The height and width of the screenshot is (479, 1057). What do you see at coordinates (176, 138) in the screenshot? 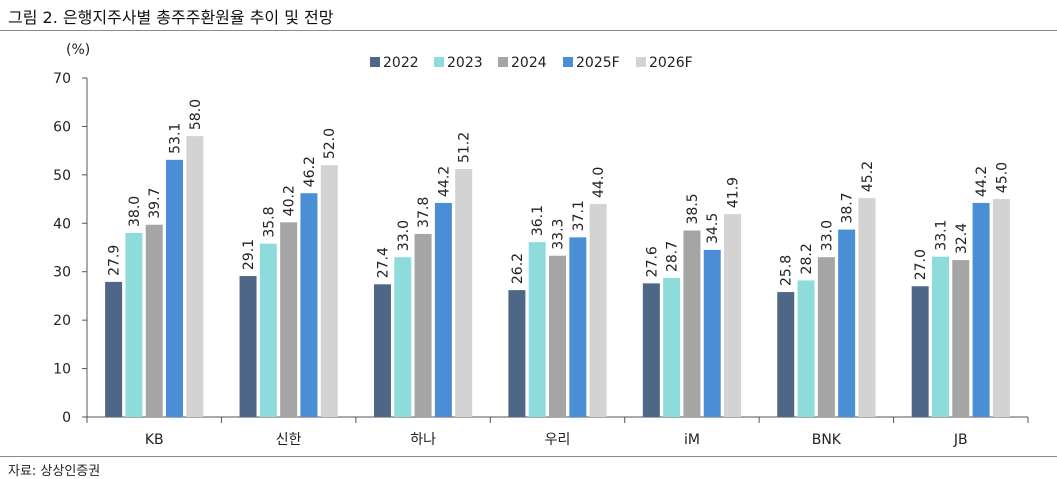
I see `data-label: 53.1` at bounding box center [176, 138].